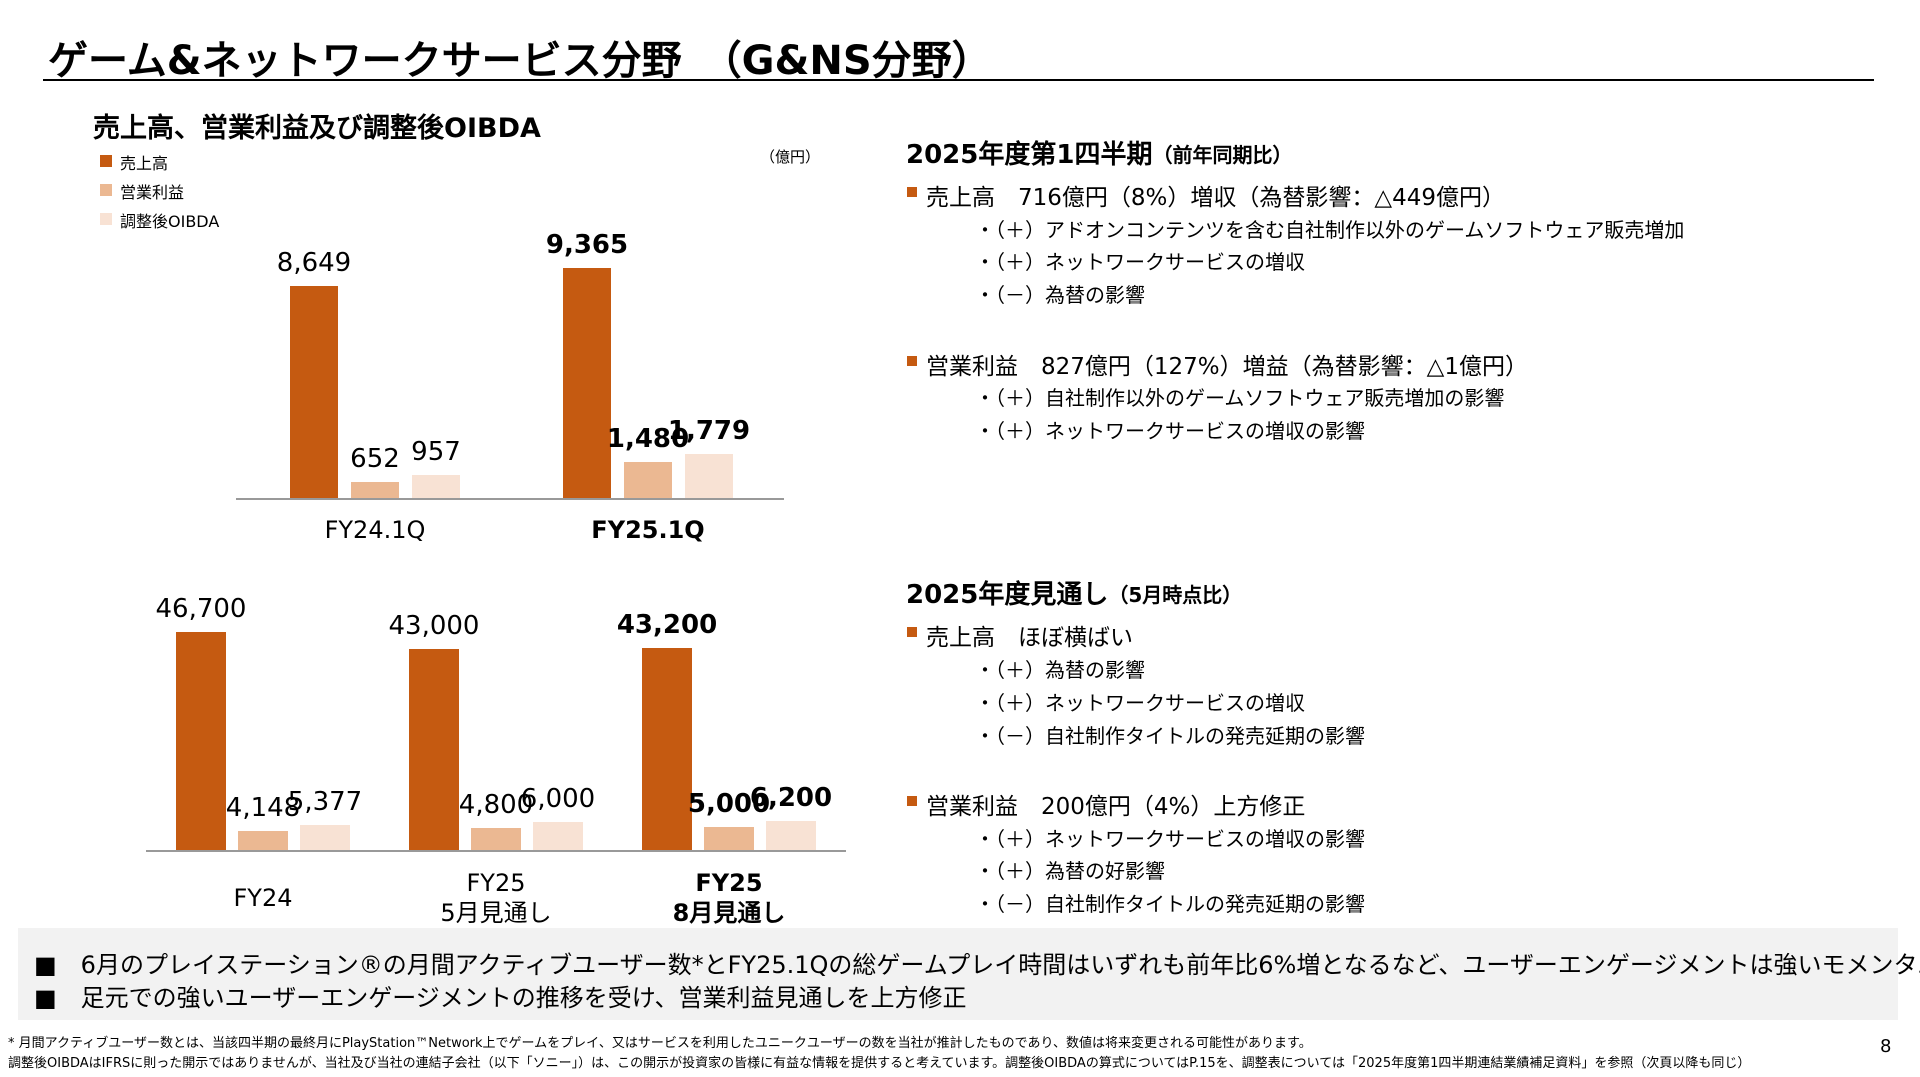  What do you see at coordinates (709, 431) in the screenshot?
I see `value-label: 1,779` at bounding box center [709, 431].